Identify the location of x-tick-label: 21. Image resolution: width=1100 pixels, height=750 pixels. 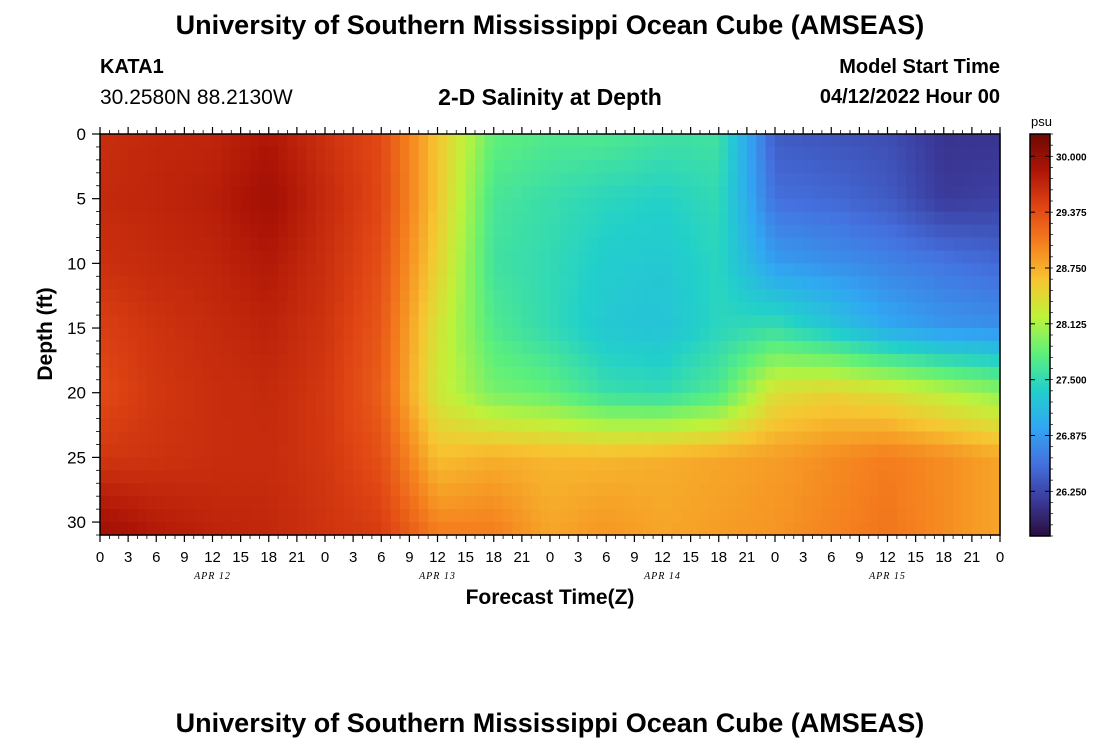
(972, 557).